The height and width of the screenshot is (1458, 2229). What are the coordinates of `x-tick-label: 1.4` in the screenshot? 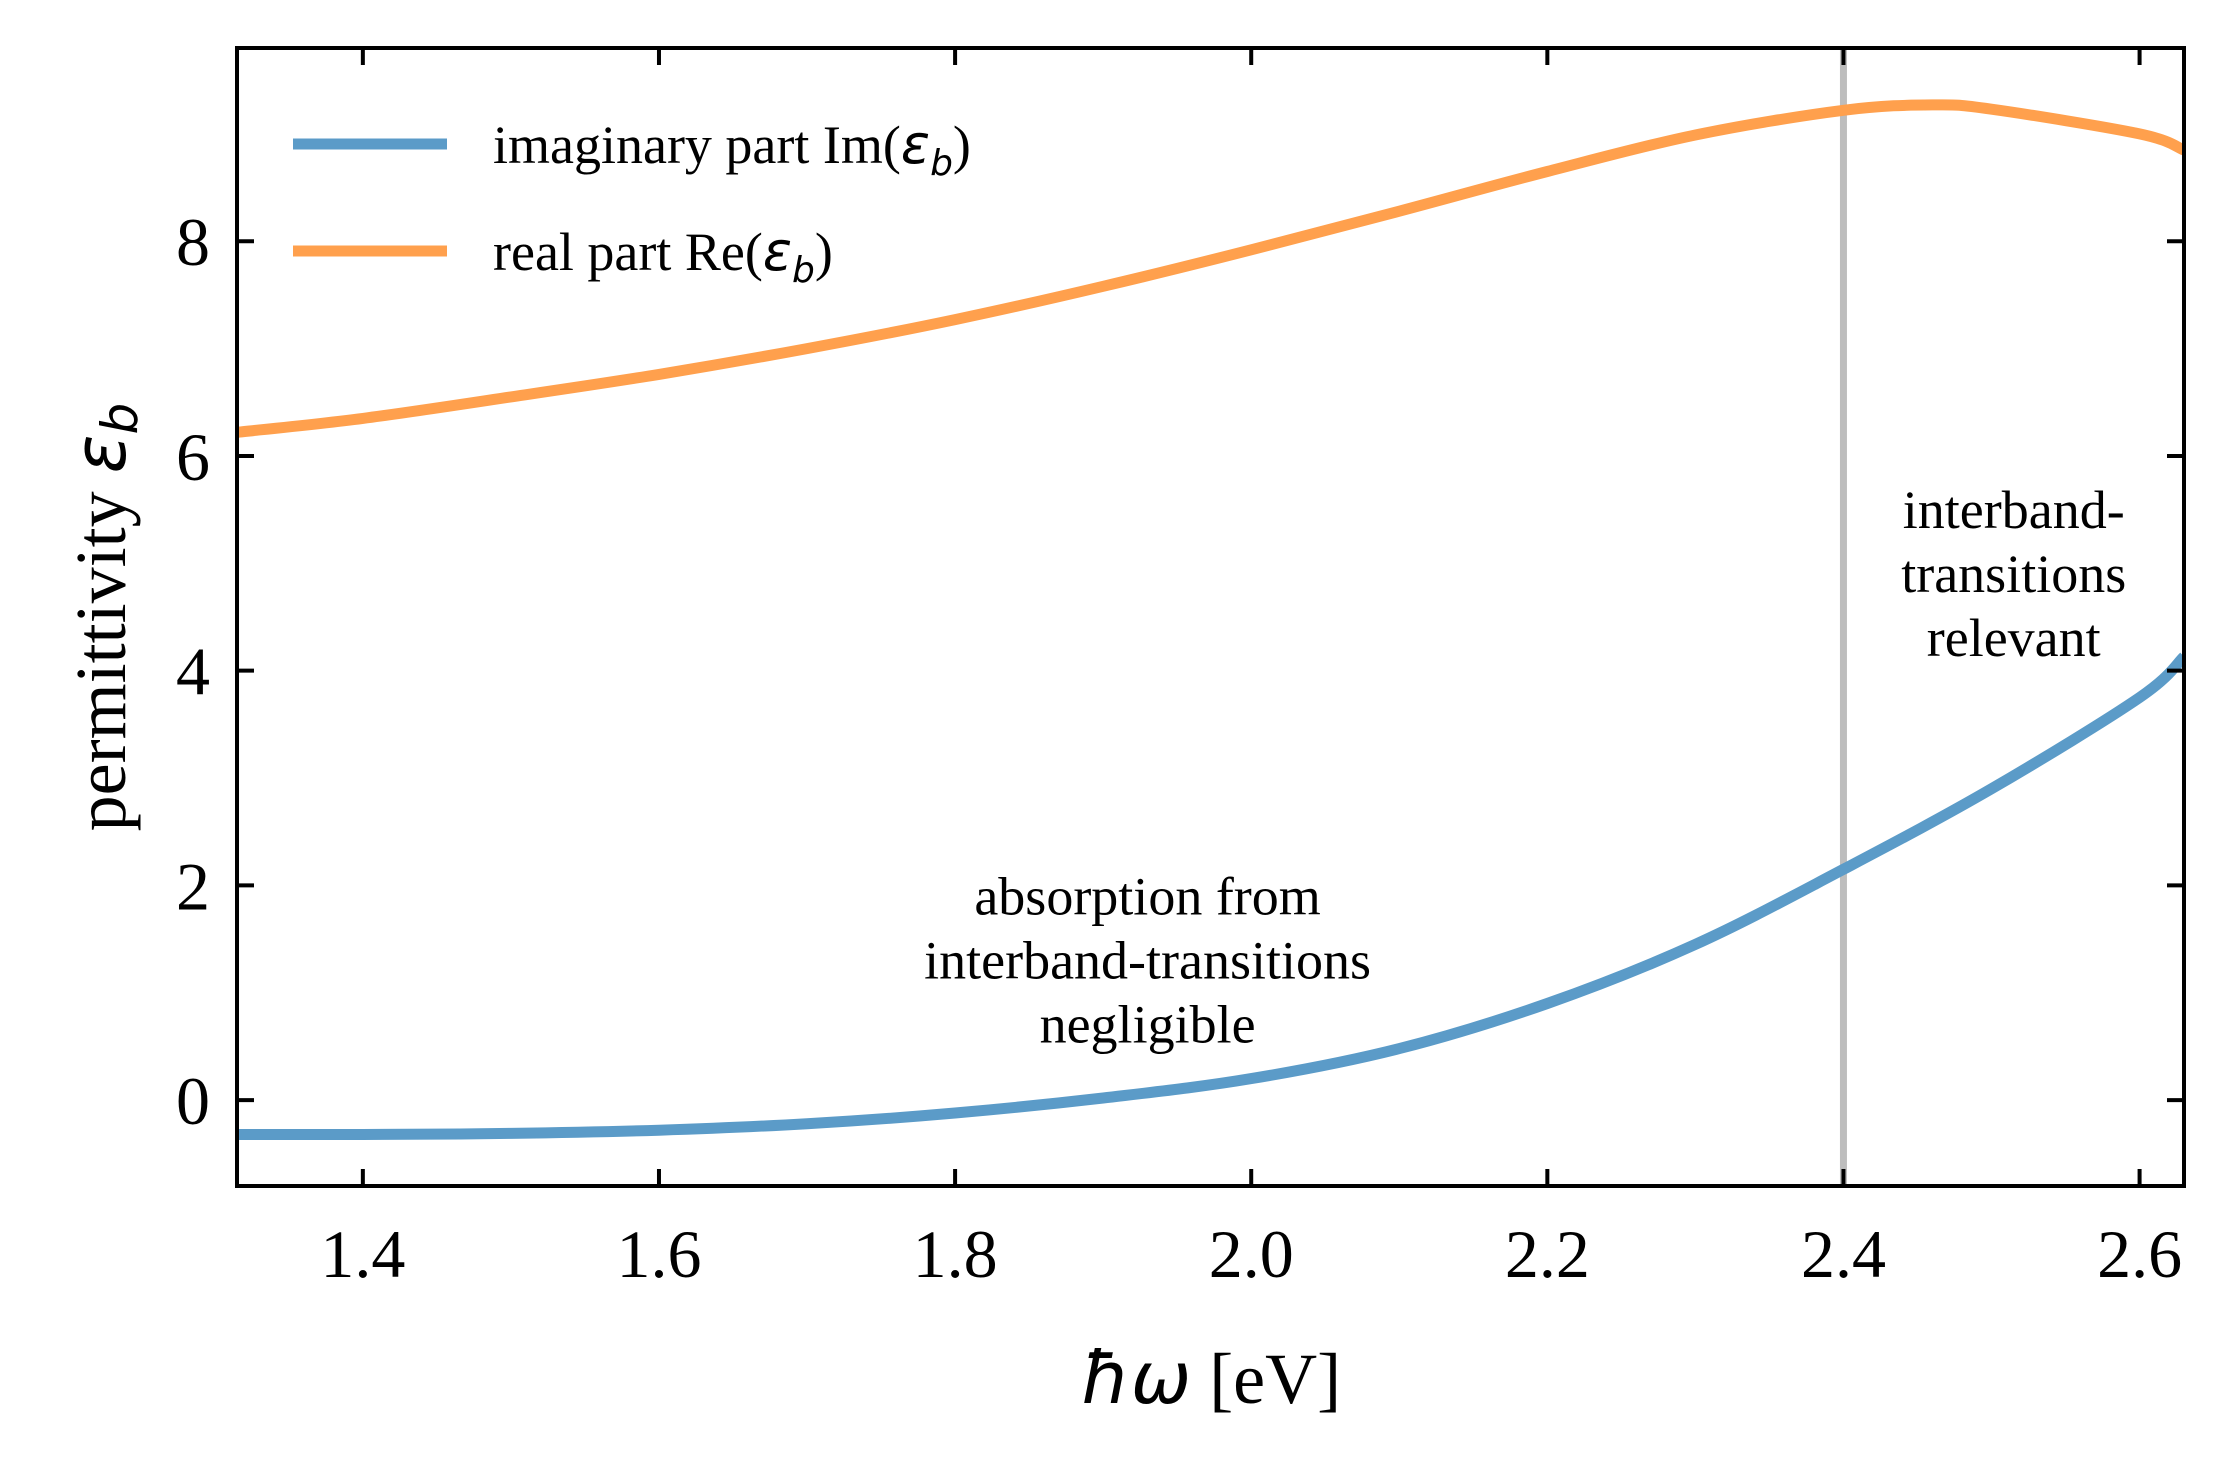 It's located at (362, 1254).